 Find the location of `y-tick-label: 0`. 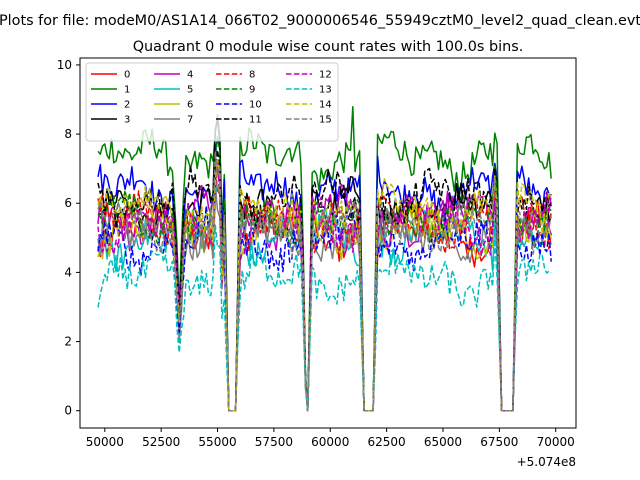

y-tick-label: 0 is located at coordinates (68, 411).